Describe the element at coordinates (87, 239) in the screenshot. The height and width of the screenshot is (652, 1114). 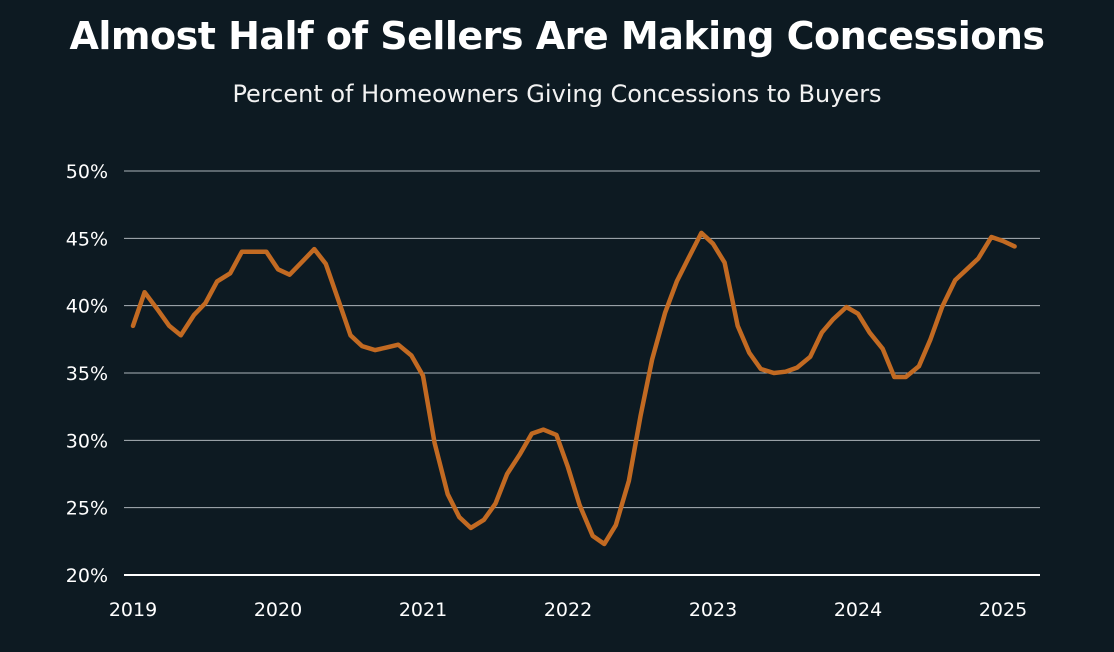
I see `y-tick-label: 45%` at that location.